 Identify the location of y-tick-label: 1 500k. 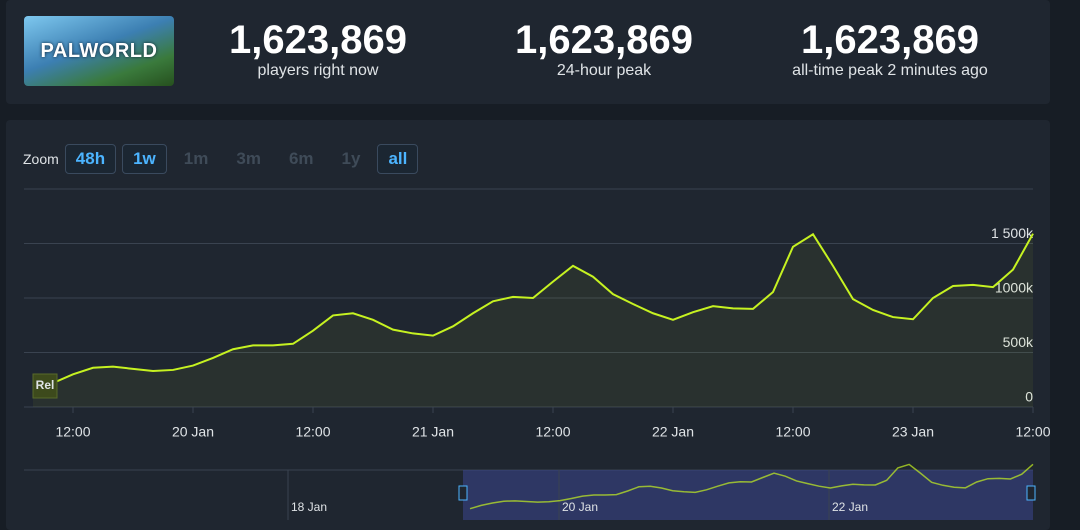
(1012, 233).